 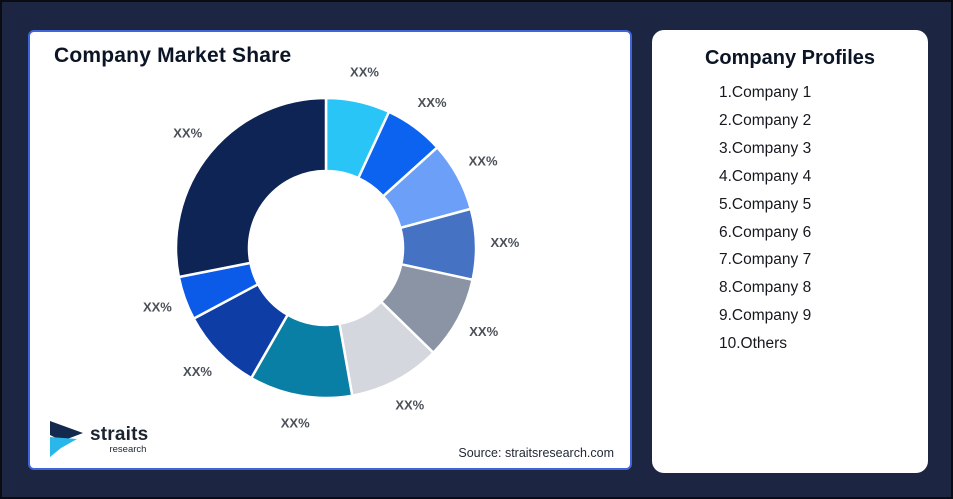 I want to click on donut-segment, so click(x=251, y=187).